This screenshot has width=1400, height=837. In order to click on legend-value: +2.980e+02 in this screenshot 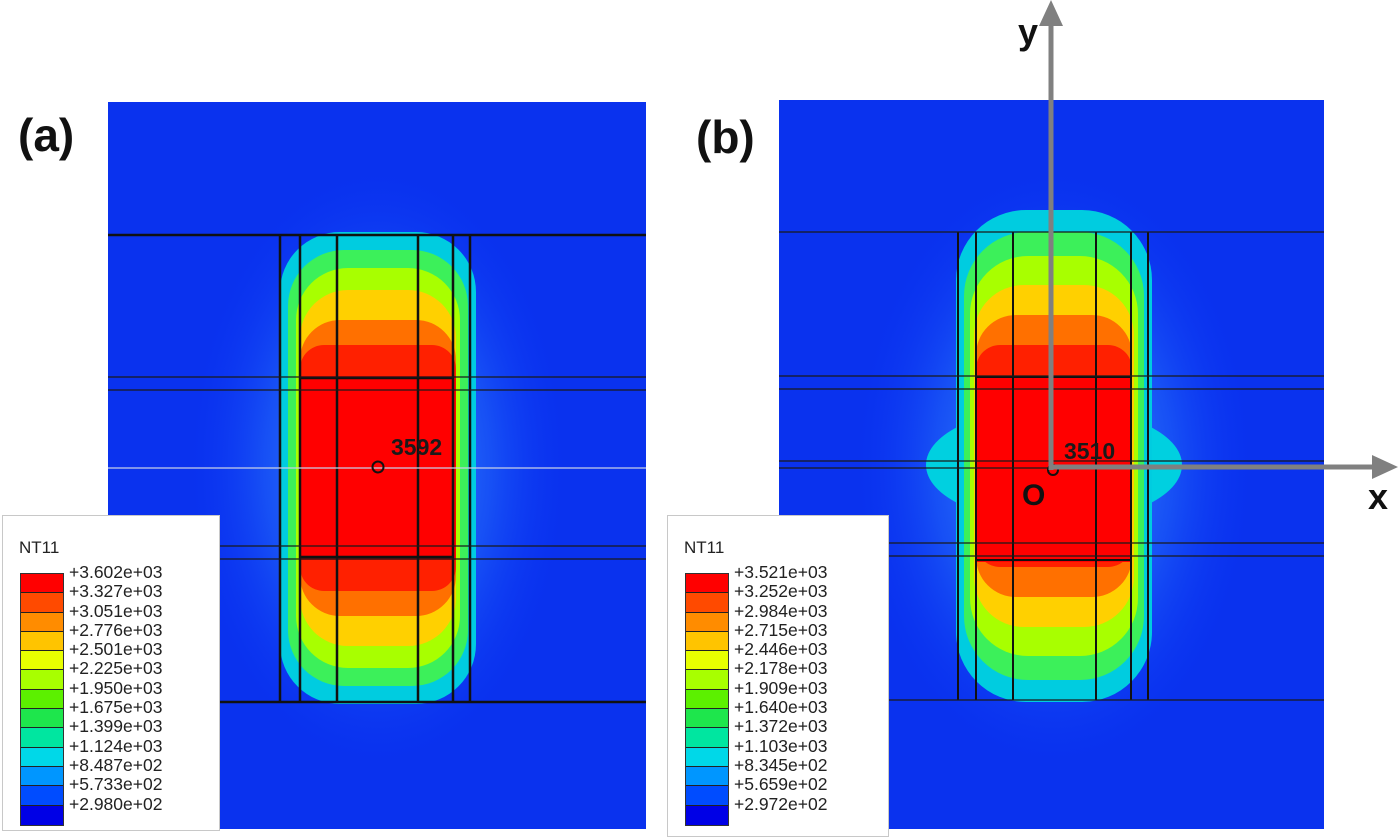, I will do `click(116, 803)`.